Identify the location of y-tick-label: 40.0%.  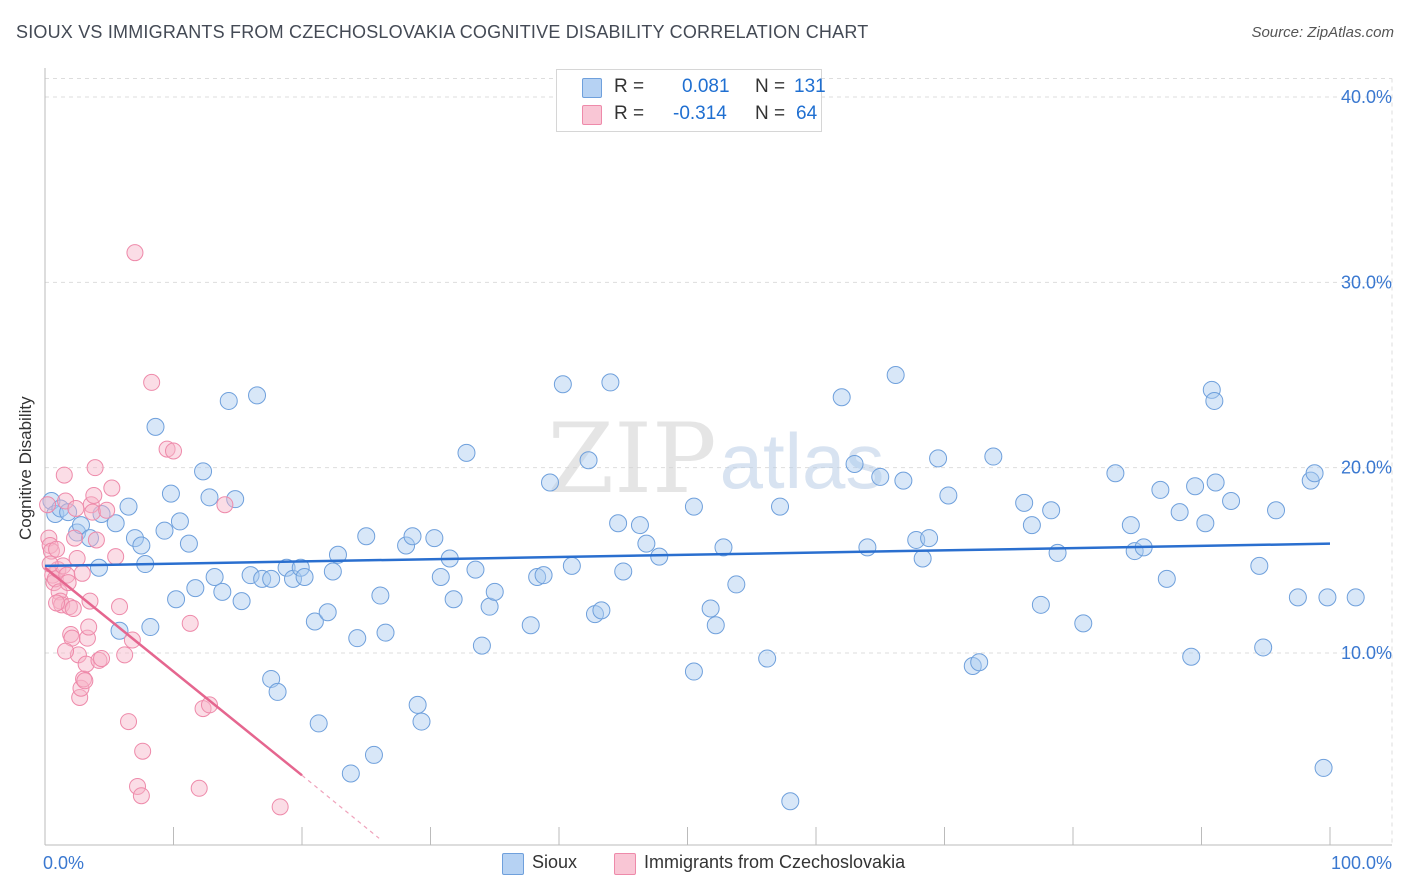
(1366, 97).